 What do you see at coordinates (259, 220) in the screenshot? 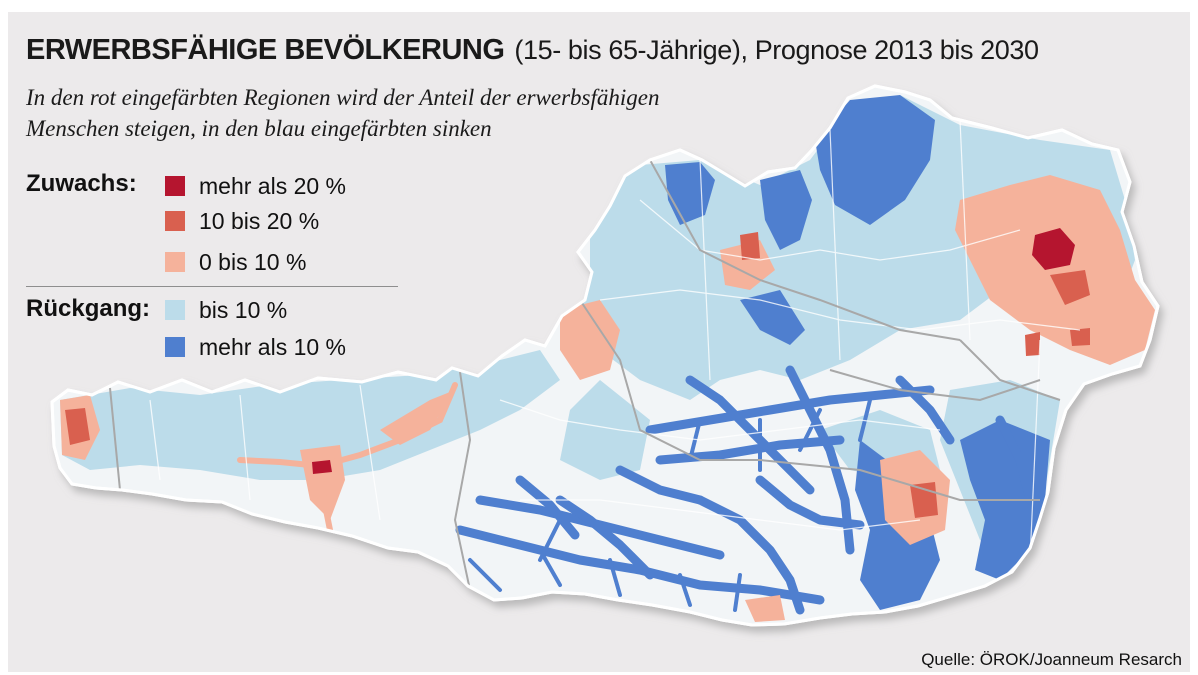
I see `legend-label: 10 bis 20 %` at bounding box center [259, 220].